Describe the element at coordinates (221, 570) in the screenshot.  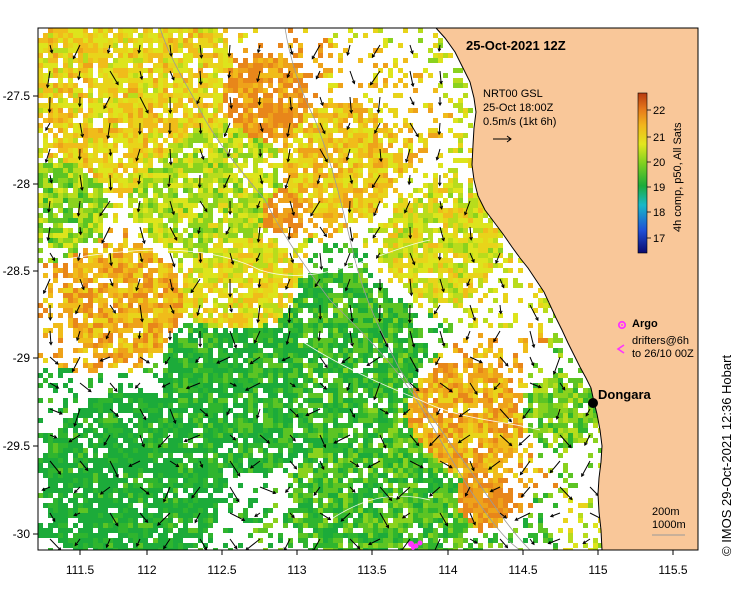
I see `lon-tick-label: 112.5` at that location.